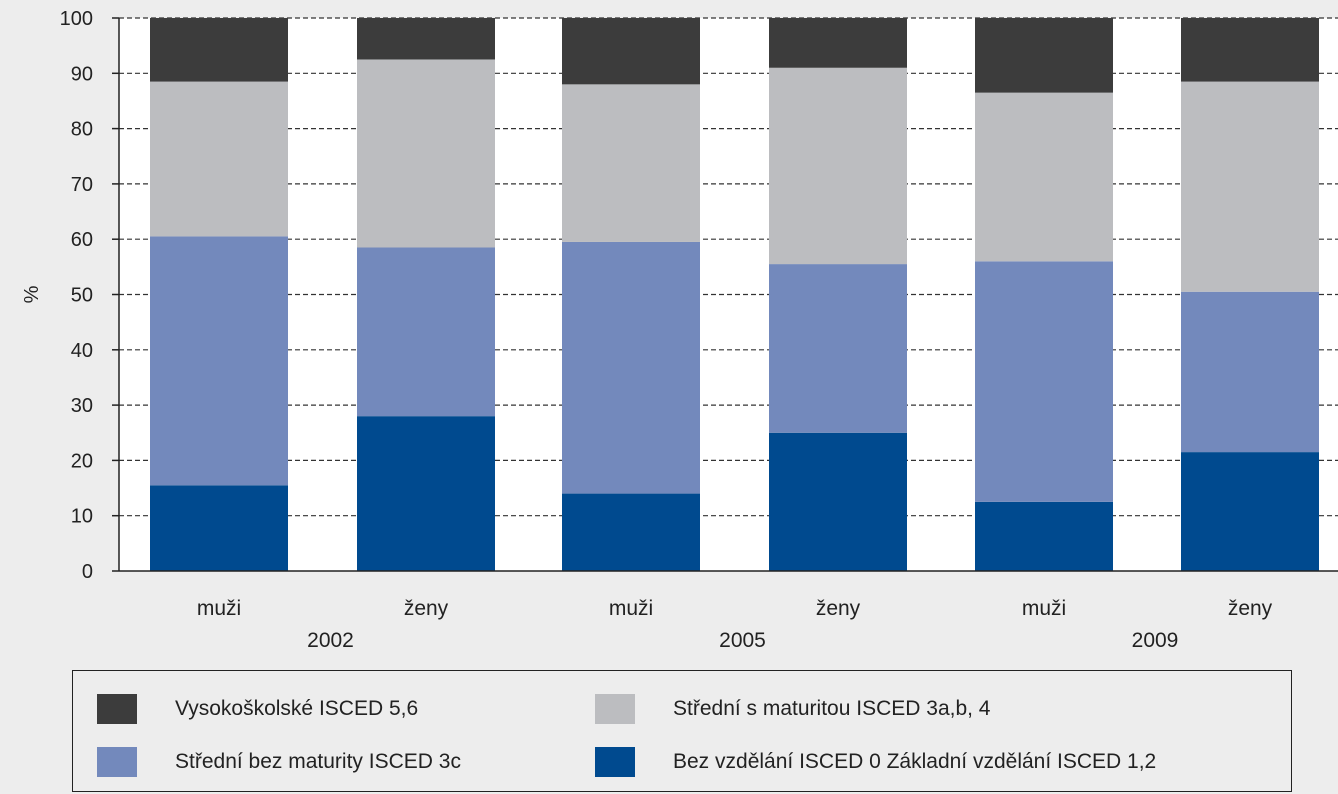 This screenshot has height=794, width=1338. I want to click on legend-item-stredni-s-maturitou: Střední s maturitou ISCED 3a,b, 4, so click(792, 709).